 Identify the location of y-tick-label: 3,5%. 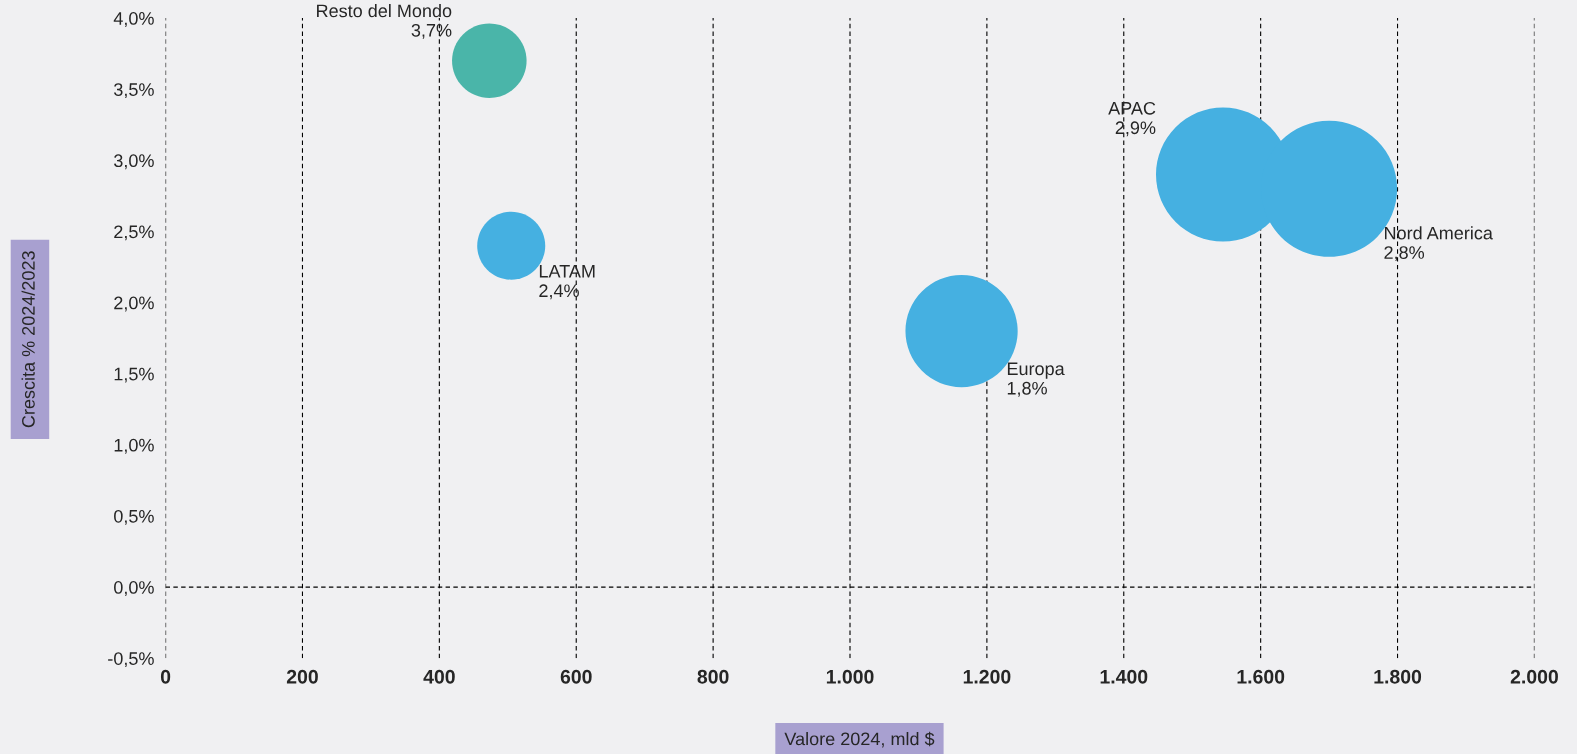
(134, 91).